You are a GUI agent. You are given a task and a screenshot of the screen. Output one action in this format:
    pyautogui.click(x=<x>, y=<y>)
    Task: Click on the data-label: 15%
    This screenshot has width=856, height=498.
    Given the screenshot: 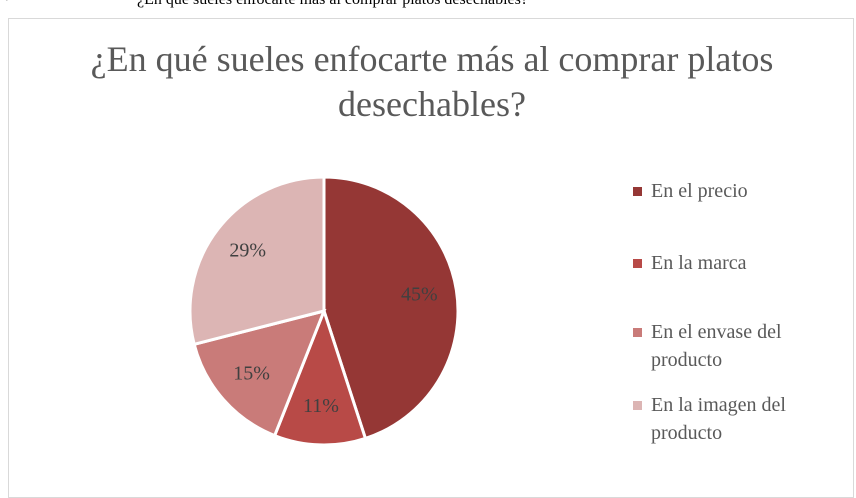 What is the action you would take?
    pyautogui.click(x=251, y=373)
    